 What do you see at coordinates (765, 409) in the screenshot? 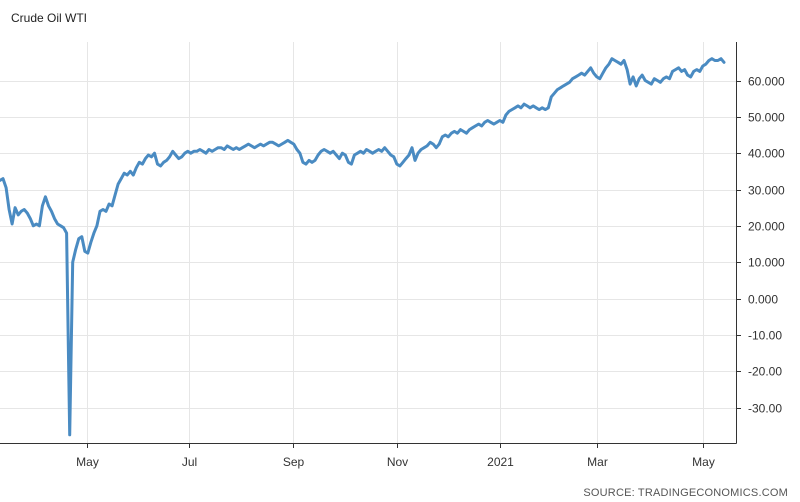
I see `y-tick-label: -30.00` at bounding box center [765, 409].